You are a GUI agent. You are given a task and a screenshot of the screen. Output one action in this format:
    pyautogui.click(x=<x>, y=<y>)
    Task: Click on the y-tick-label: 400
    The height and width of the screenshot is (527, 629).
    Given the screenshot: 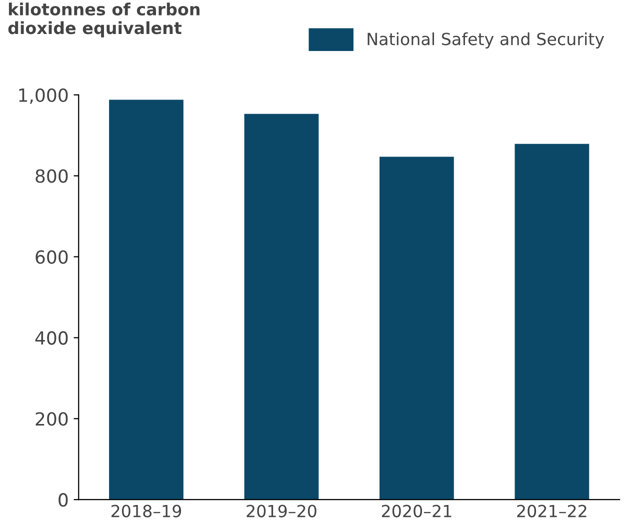 What is the action you would take?
    pyautogui.click(x=51, y=338)
    